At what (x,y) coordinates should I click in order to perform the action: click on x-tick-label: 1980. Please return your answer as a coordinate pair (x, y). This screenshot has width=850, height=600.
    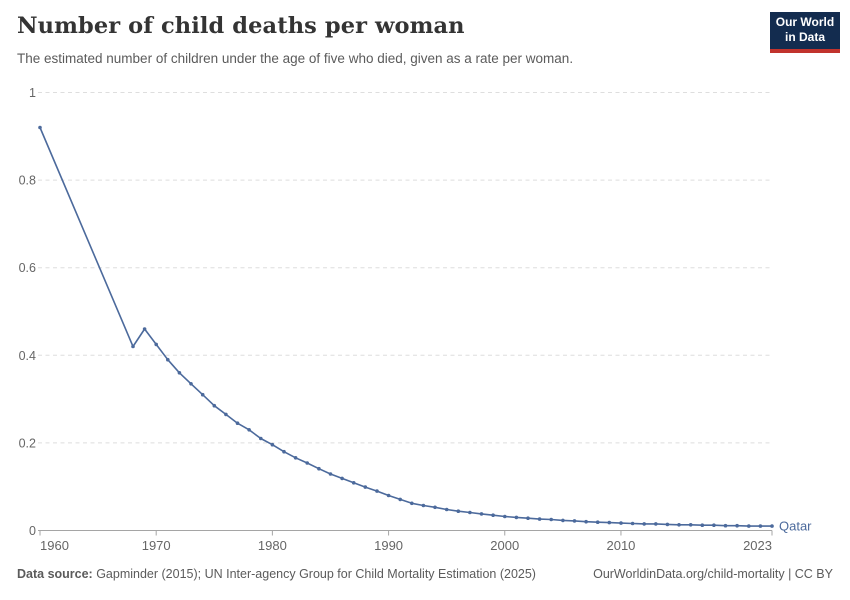
    Looking at the image, I should click on (272, 545).